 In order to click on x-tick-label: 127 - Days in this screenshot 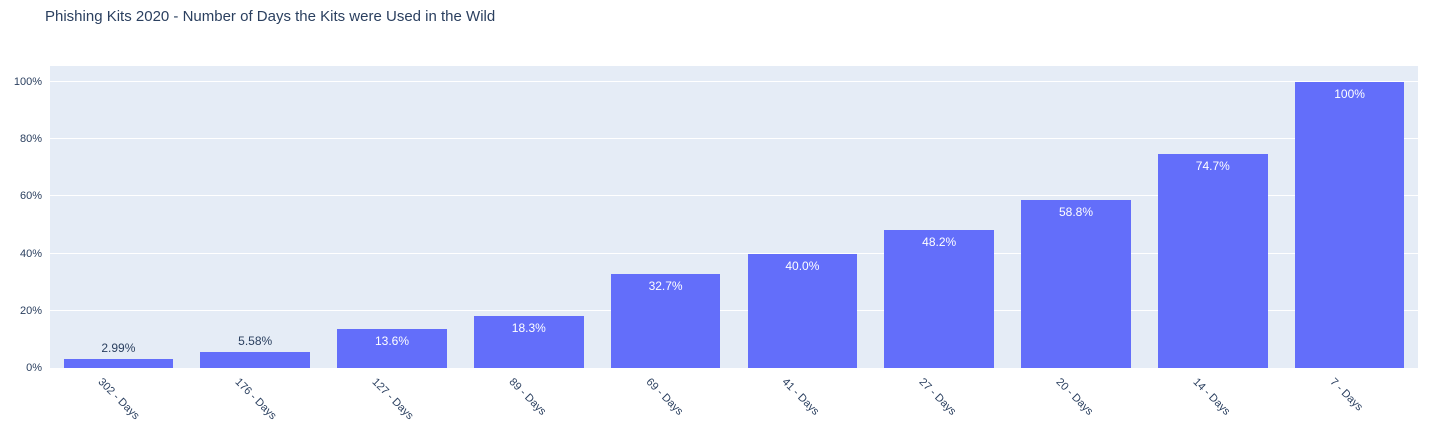, I will do `click(392, 399)`.